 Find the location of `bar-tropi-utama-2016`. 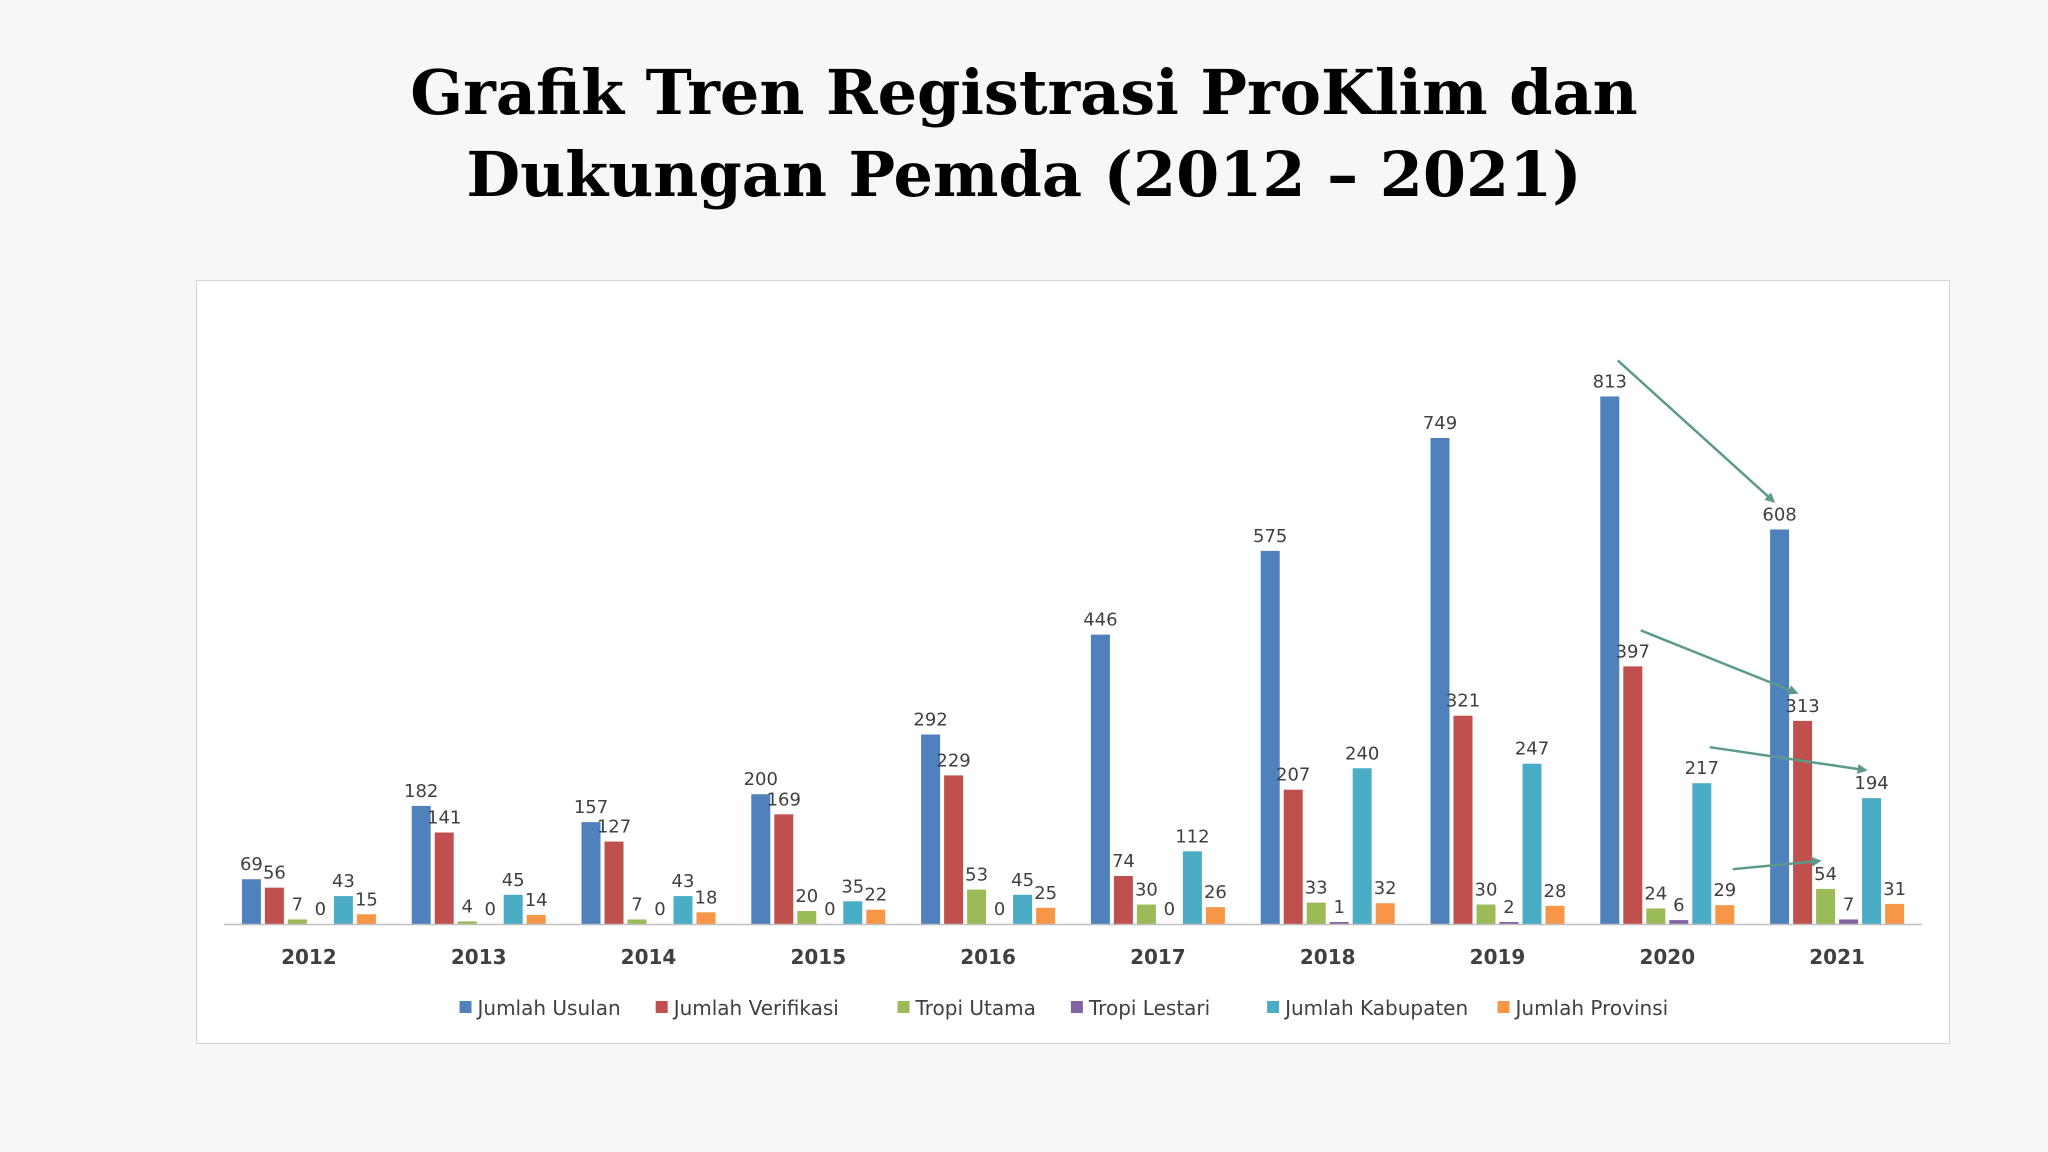

bar-tropi-utama-2016 is located at coordinates (977, 906).